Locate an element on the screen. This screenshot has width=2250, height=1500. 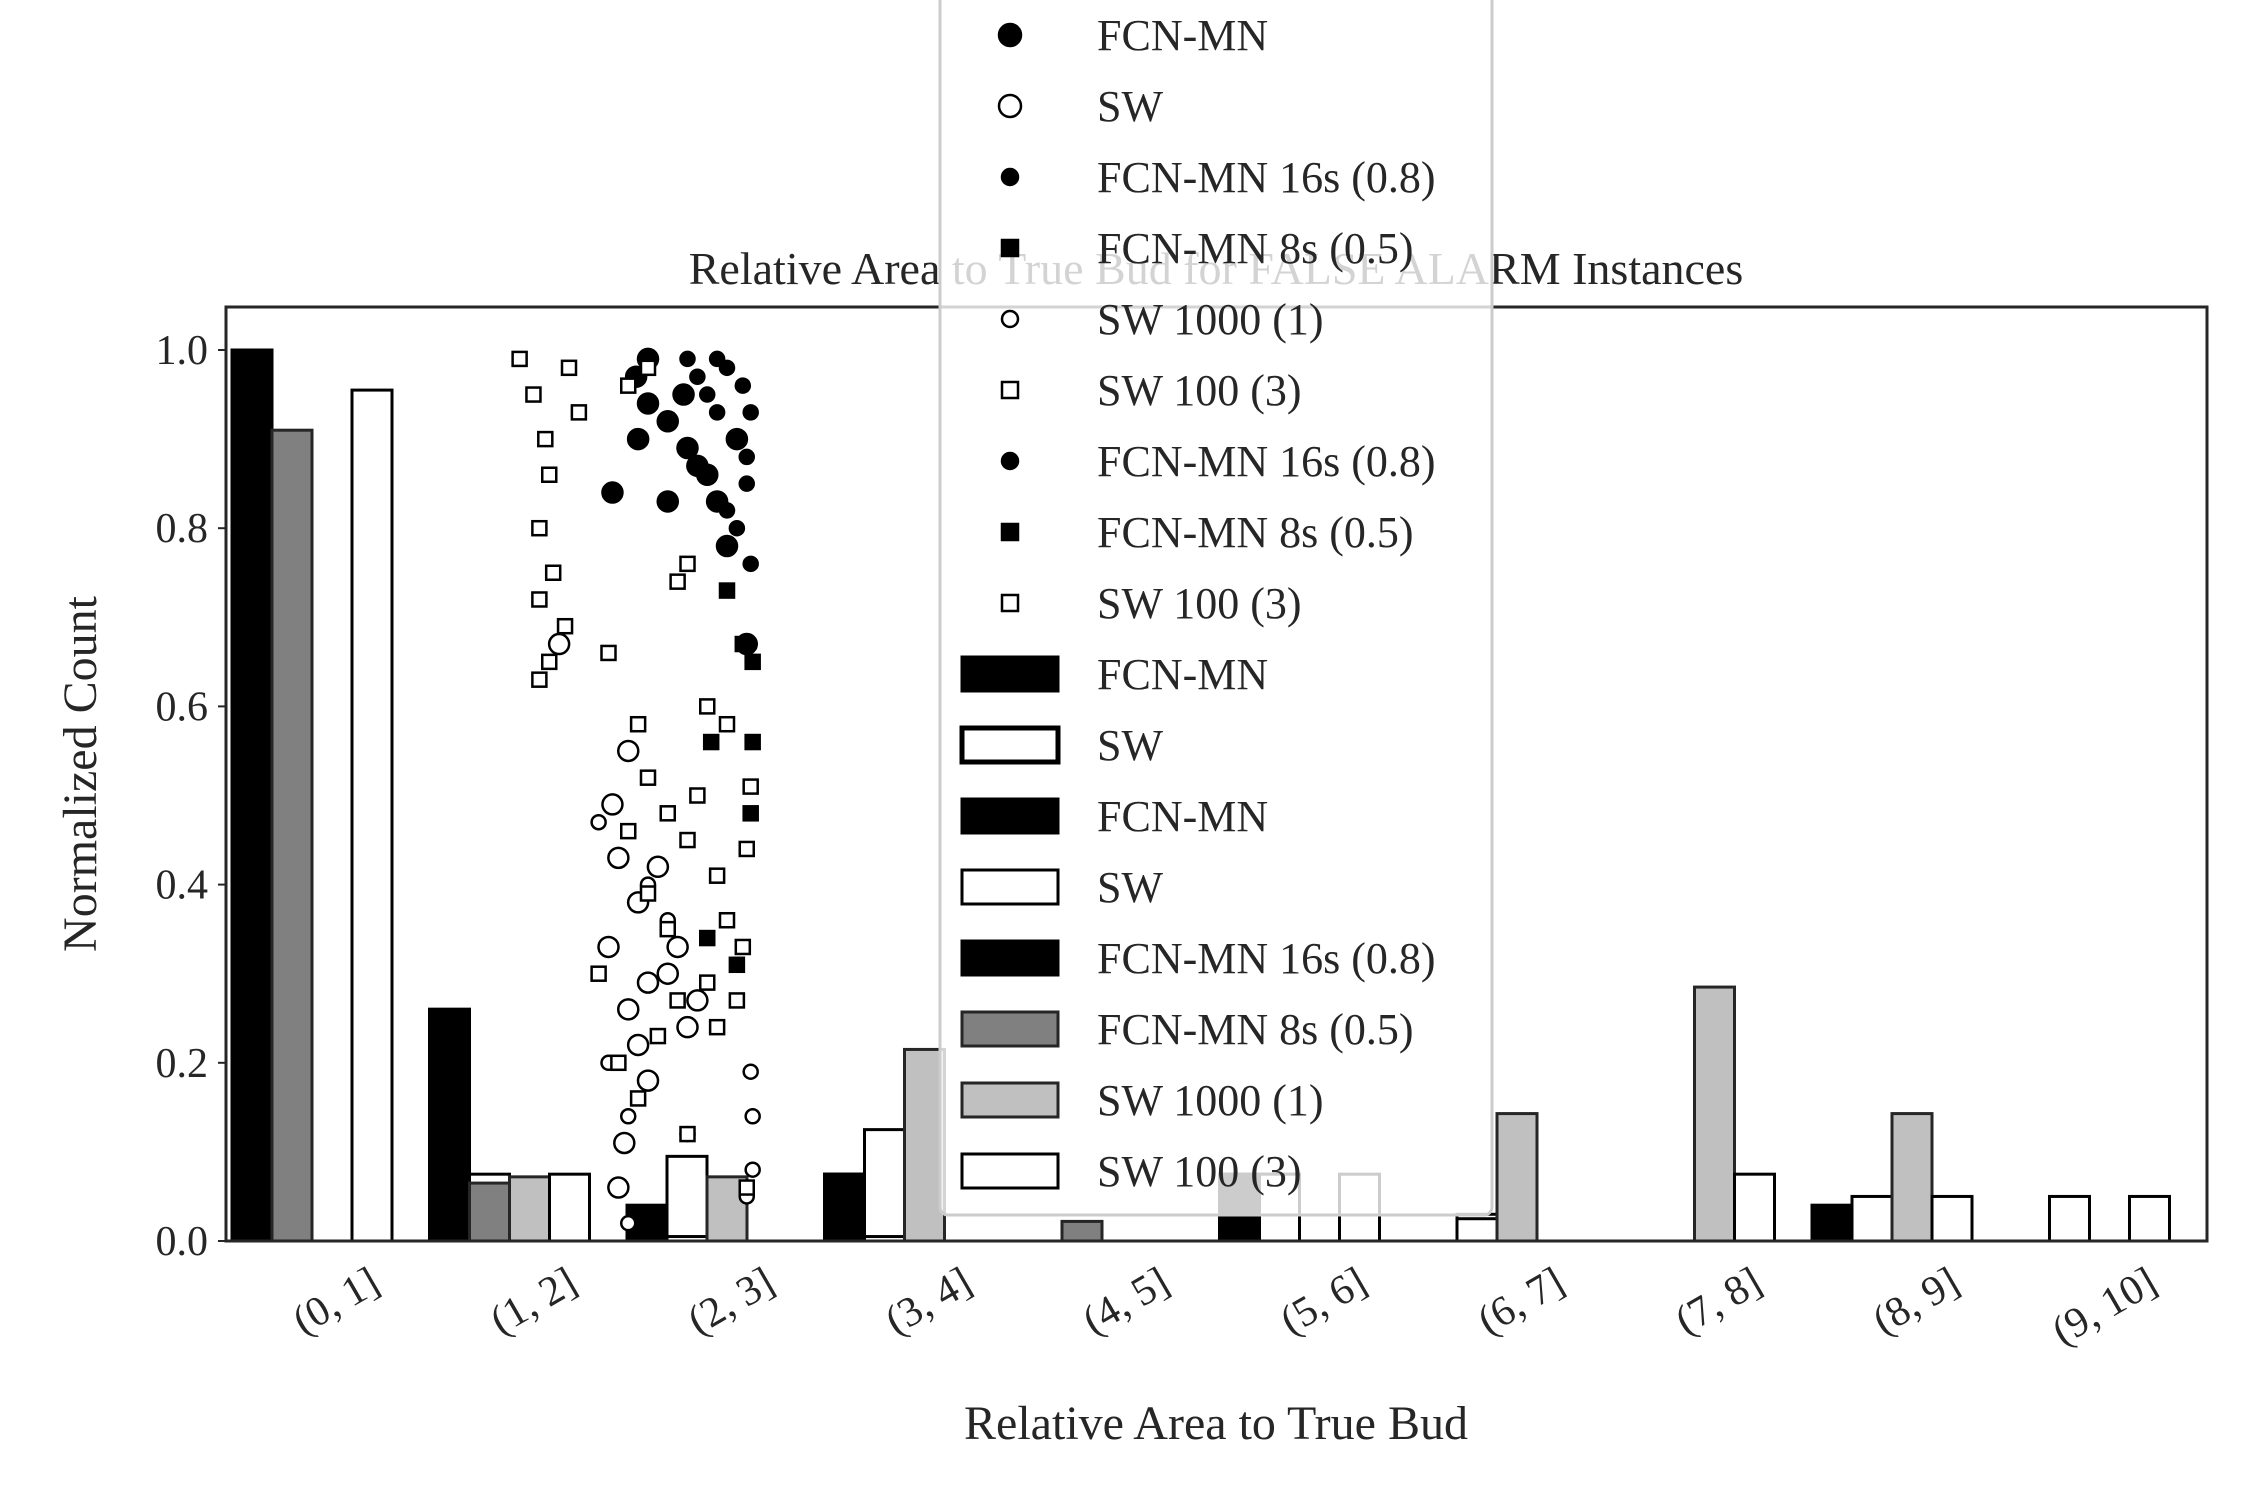
scatter-layer is located at coordinates (636, 789).